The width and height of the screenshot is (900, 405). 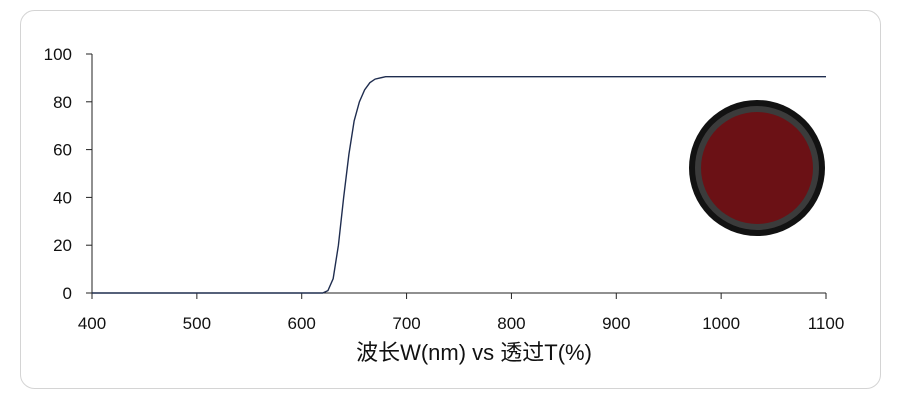 I want to click on x-axis-label: 波长W(nm) vs 透过T(%), so click(x=474, y=352).